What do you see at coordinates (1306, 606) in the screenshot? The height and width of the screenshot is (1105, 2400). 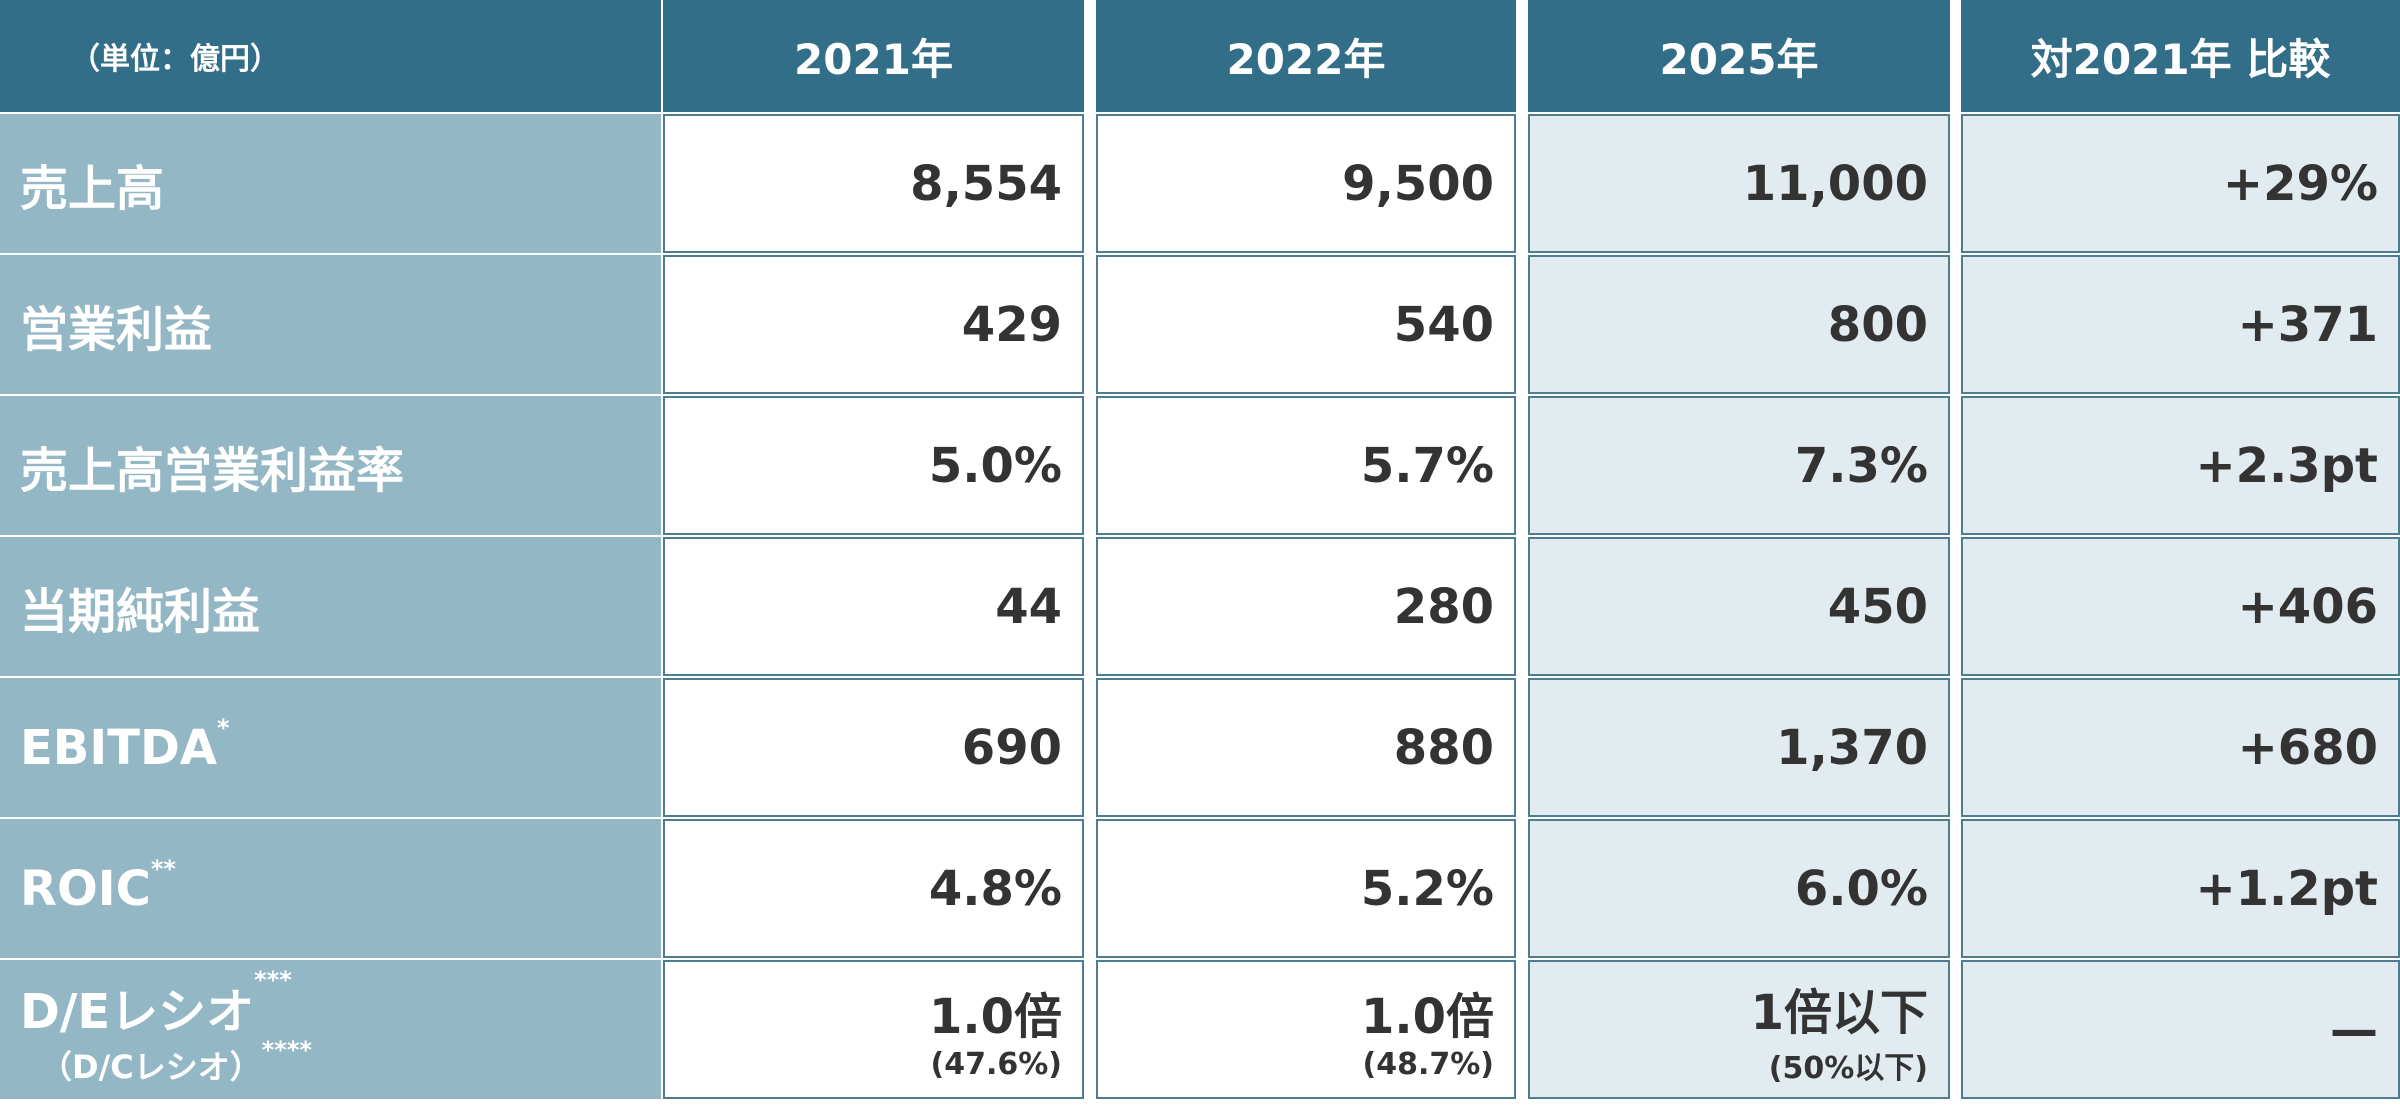 I see `value-cell: 280` at bounding box center [1306, 606].